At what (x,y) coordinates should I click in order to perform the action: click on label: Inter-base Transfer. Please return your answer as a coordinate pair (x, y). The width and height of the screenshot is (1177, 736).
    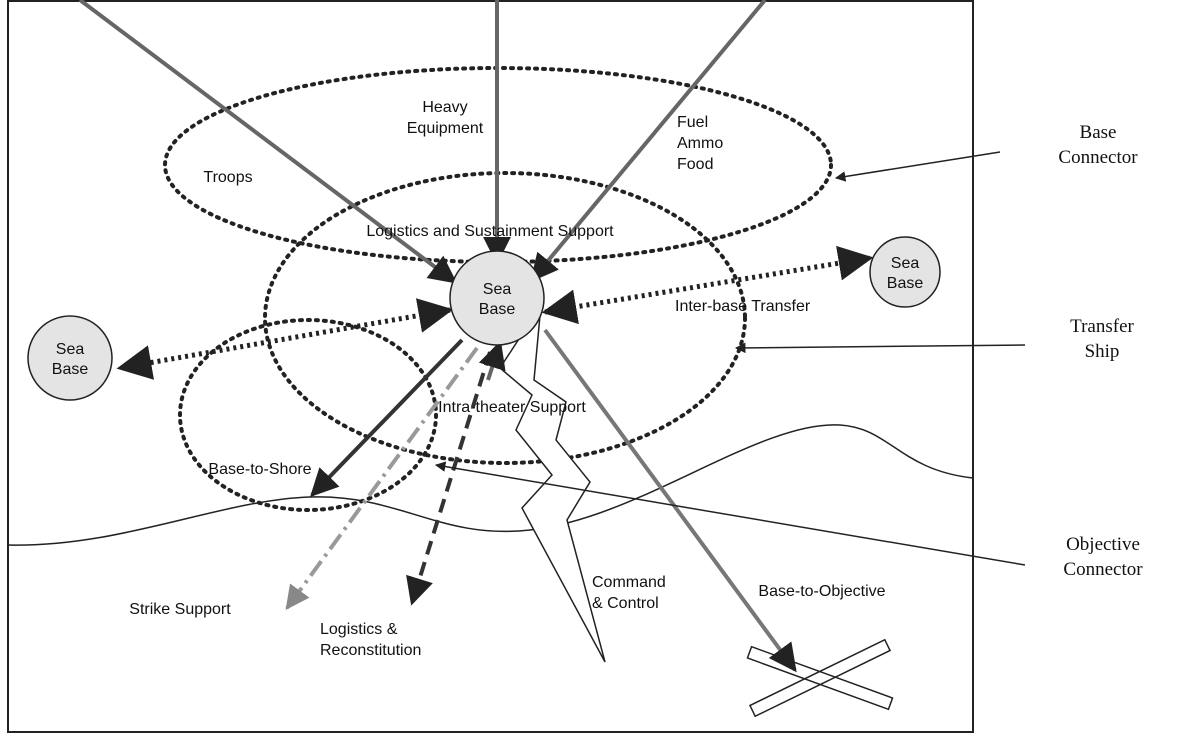
    Looking at the image, I should click on (743, 306).